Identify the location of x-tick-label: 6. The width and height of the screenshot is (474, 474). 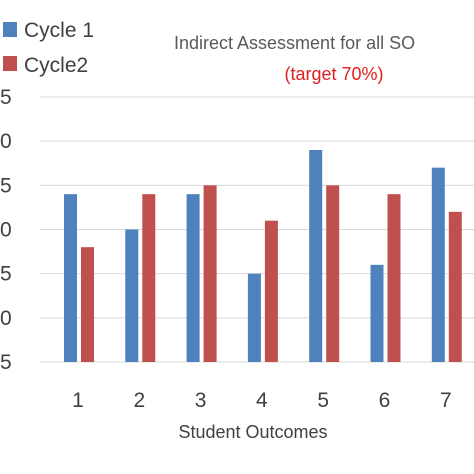
(385, 400).